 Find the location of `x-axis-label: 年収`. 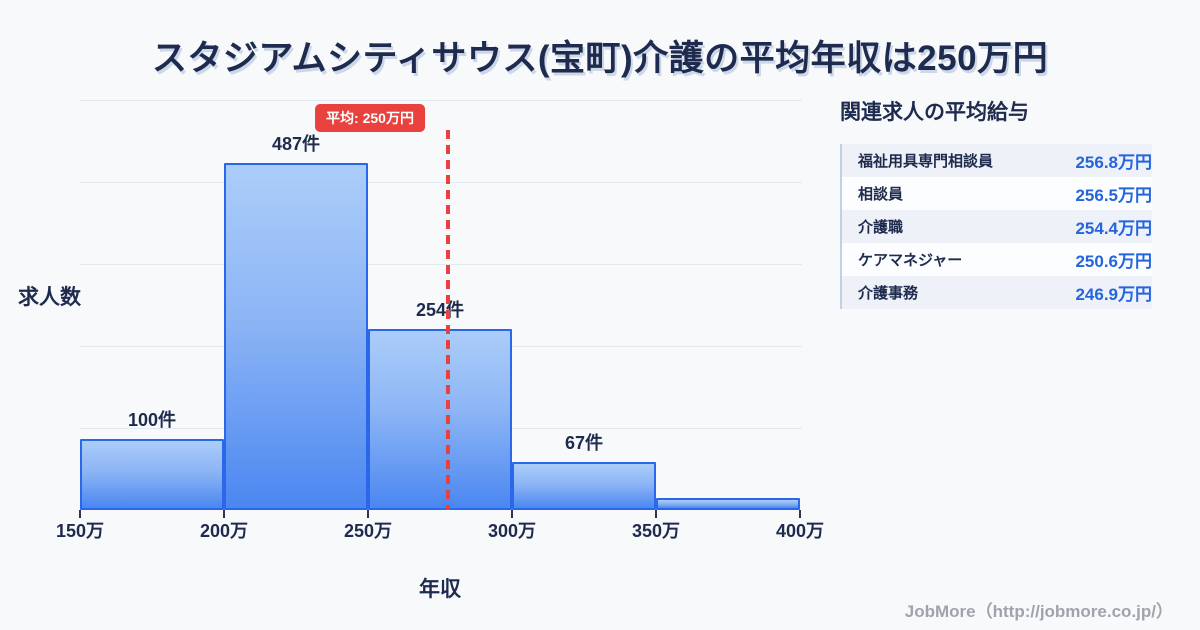

x-axis-label: 年収 is located at coordinates (440, 589).